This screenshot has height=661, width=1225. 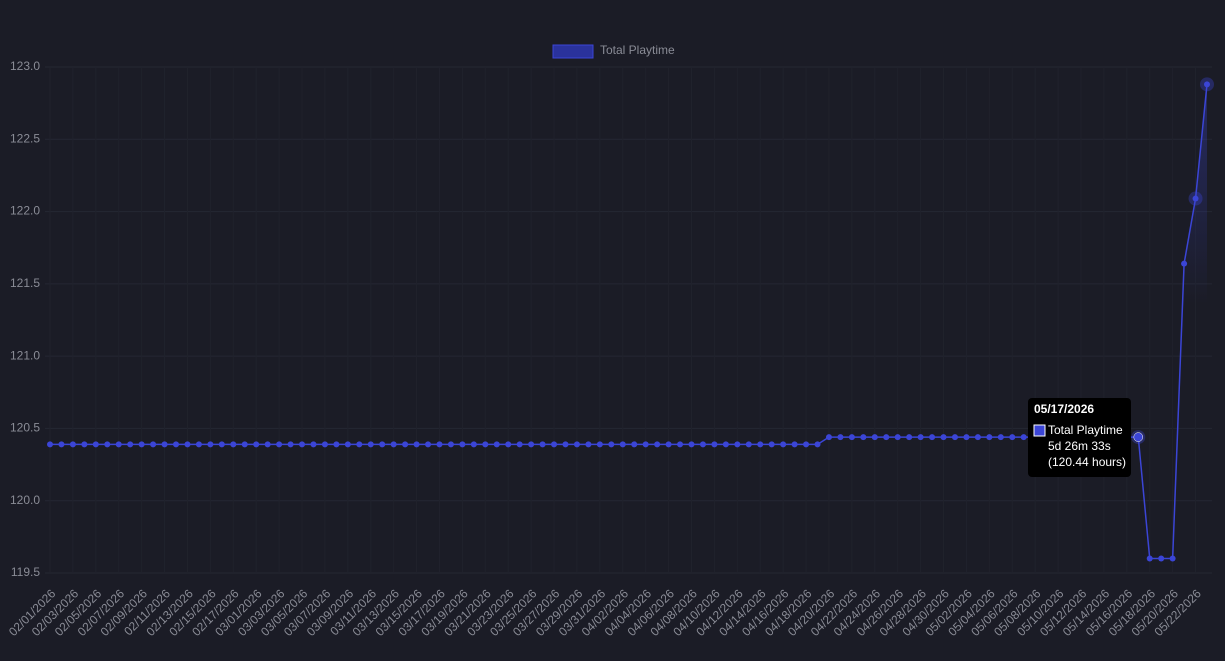 What do you see at coordinates (25, 355) in the screenshot?
I see `y-tick-label: 121.0` at bounding box center [25, 355].